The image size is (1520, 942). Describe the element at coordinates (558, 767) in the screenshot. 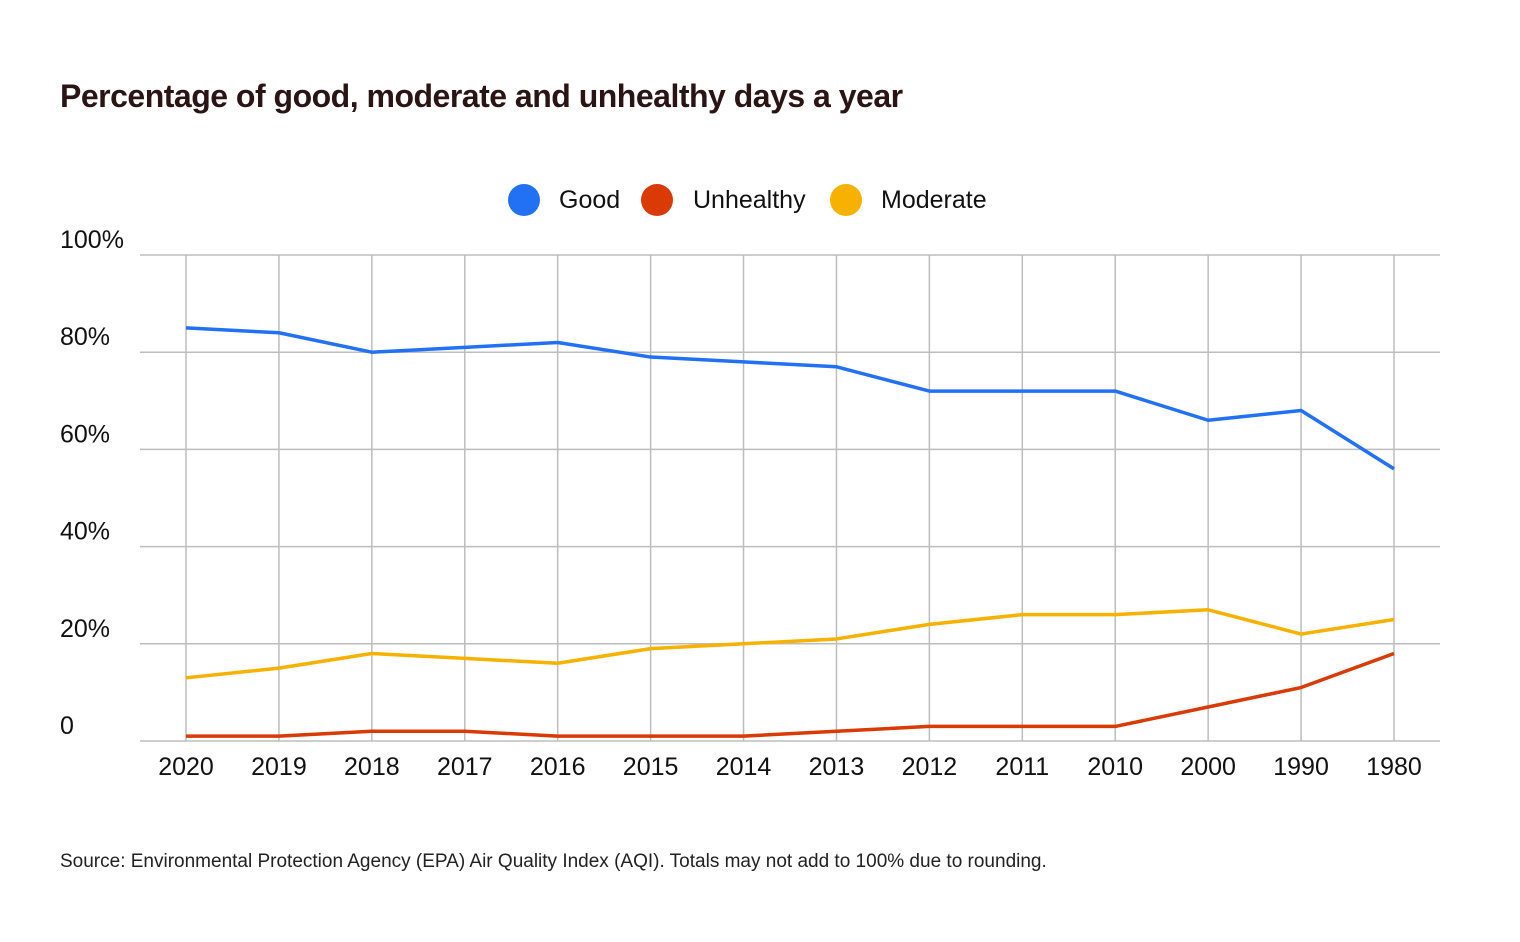

I see `x-tick-label: 2016` at that location.